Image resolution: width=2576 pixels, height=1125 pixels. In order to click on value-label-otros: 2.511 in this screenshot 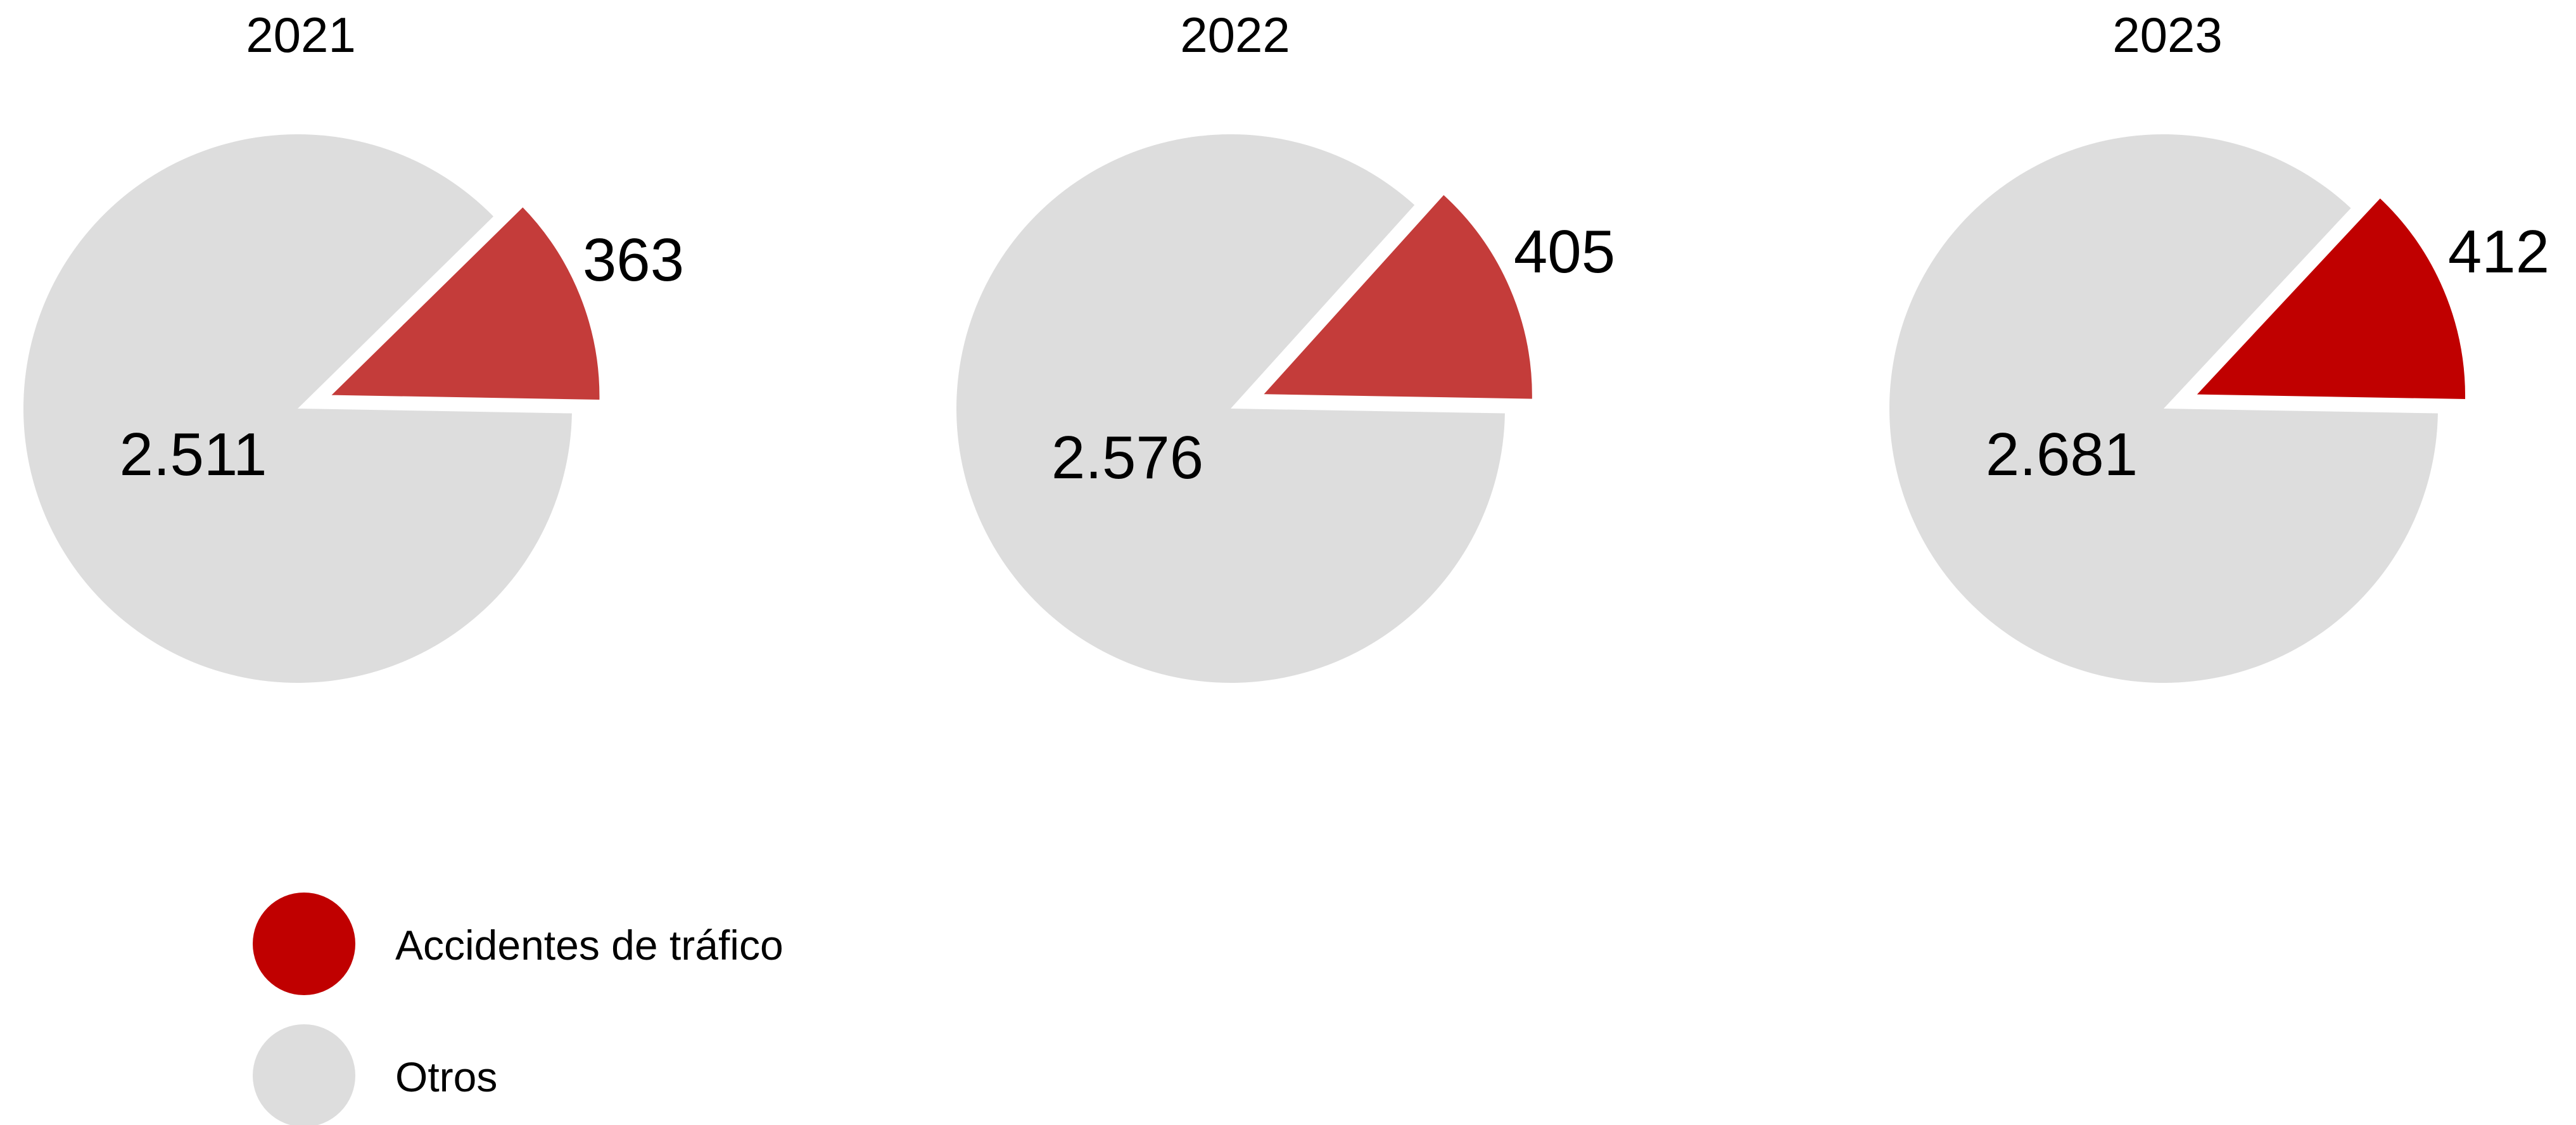, I will do `click(193, 454)`.